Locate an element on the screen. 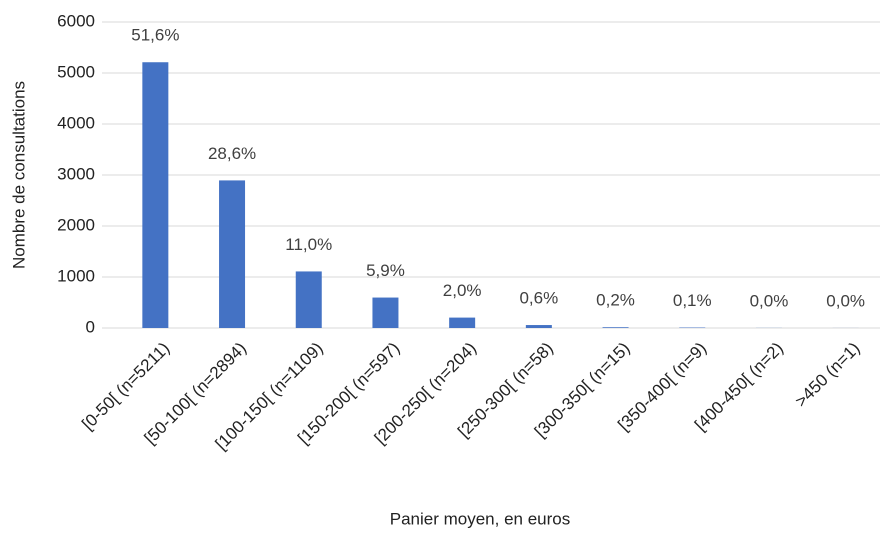 This screenshot has width=886, height=533. y-tick-label: 6000 is located at coordinates (76, 20).